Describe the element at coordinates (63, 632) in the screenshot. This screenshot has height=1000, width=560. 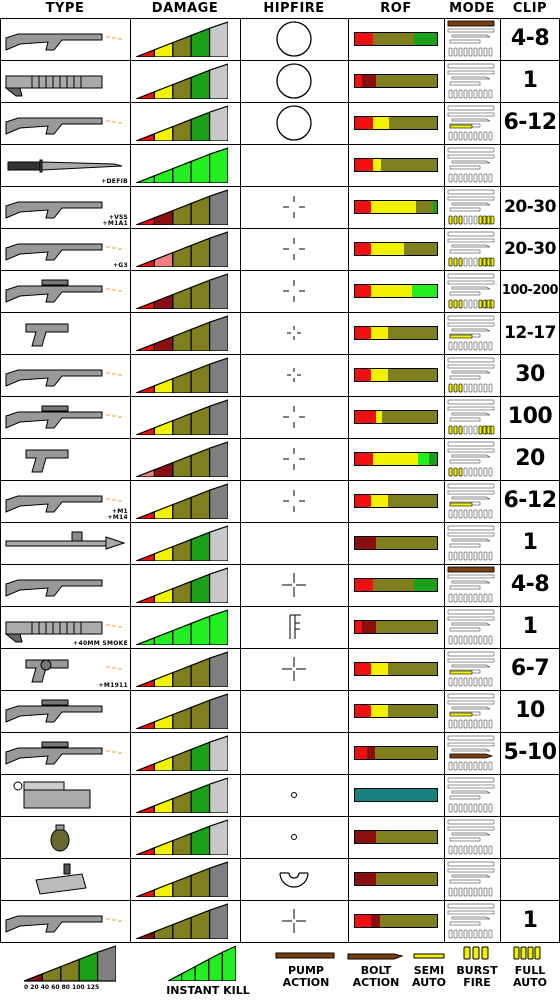
I see `grenade-launcher-icon` at that location.